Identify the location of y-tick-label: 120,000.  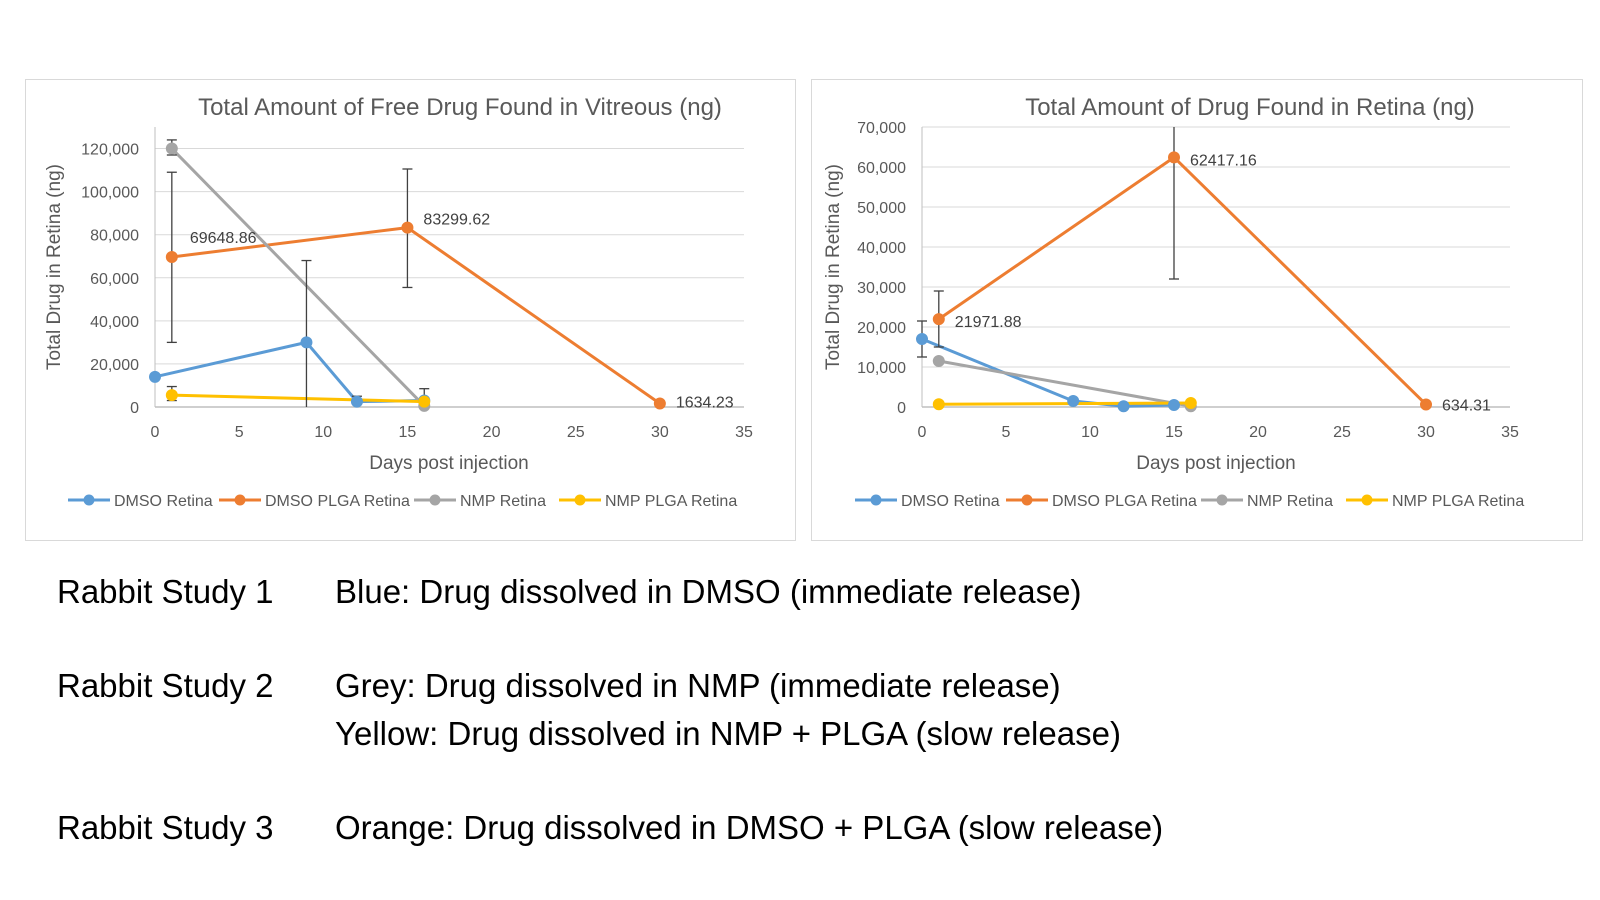
(110, 150).